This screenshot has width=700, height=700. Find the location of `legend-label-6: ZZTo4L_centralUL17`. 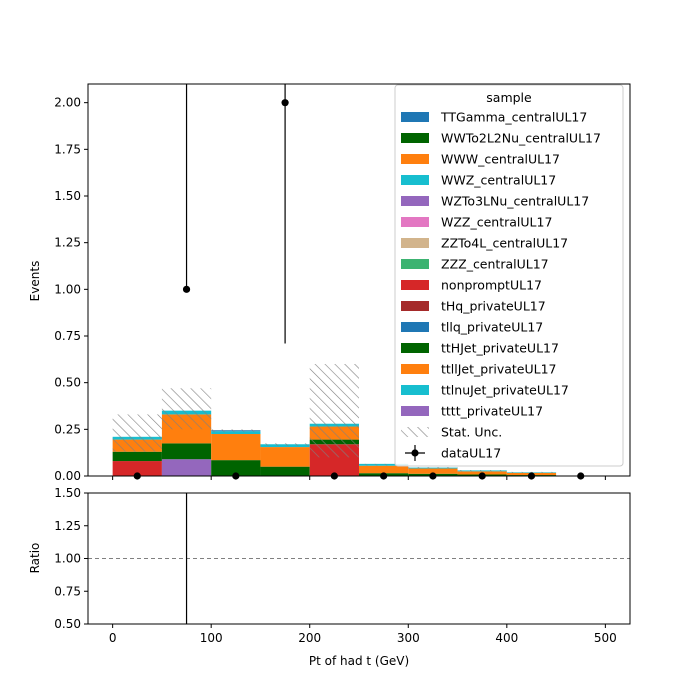

legend-label-6: ZZTo4L_centralUL17 is located at coordinates (504, 243).